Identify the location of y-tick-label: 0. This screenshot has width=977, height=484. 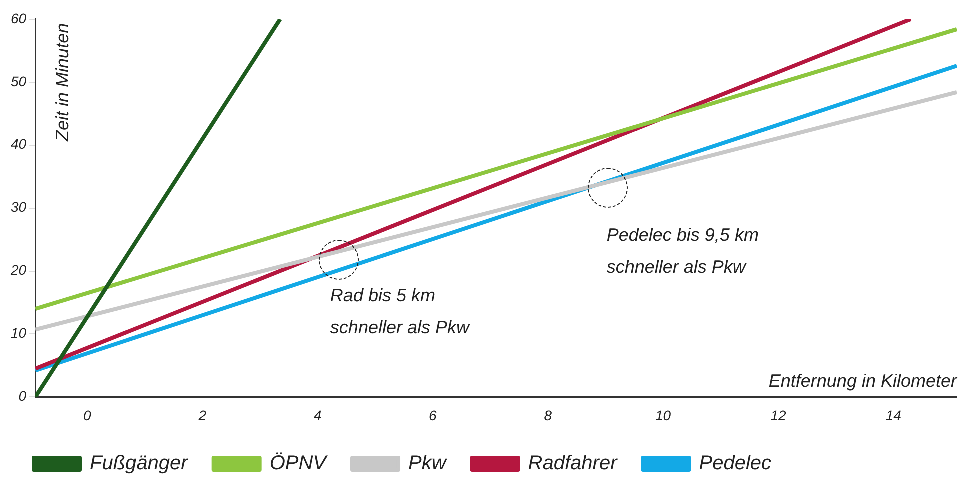
(22, 396).